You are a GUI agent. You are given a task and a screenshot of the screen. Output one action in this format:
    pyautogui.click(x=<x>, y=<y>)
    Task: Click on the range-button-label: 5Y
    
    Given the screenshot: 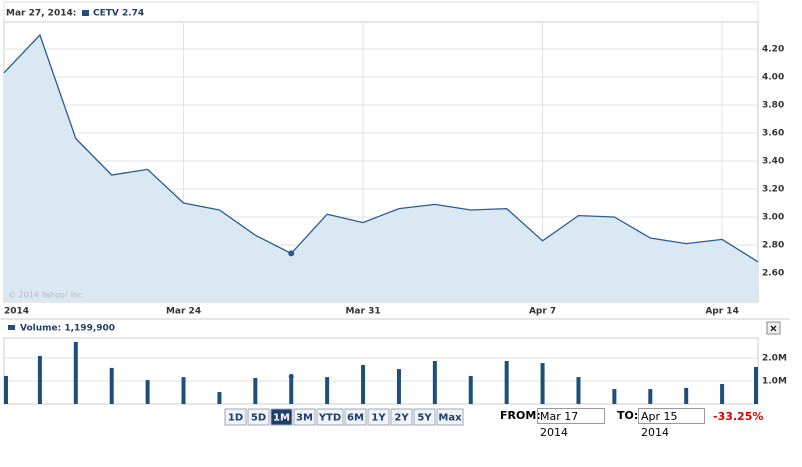 What is the action you would take?
    pyautogui.click(x=424, y=418)
    